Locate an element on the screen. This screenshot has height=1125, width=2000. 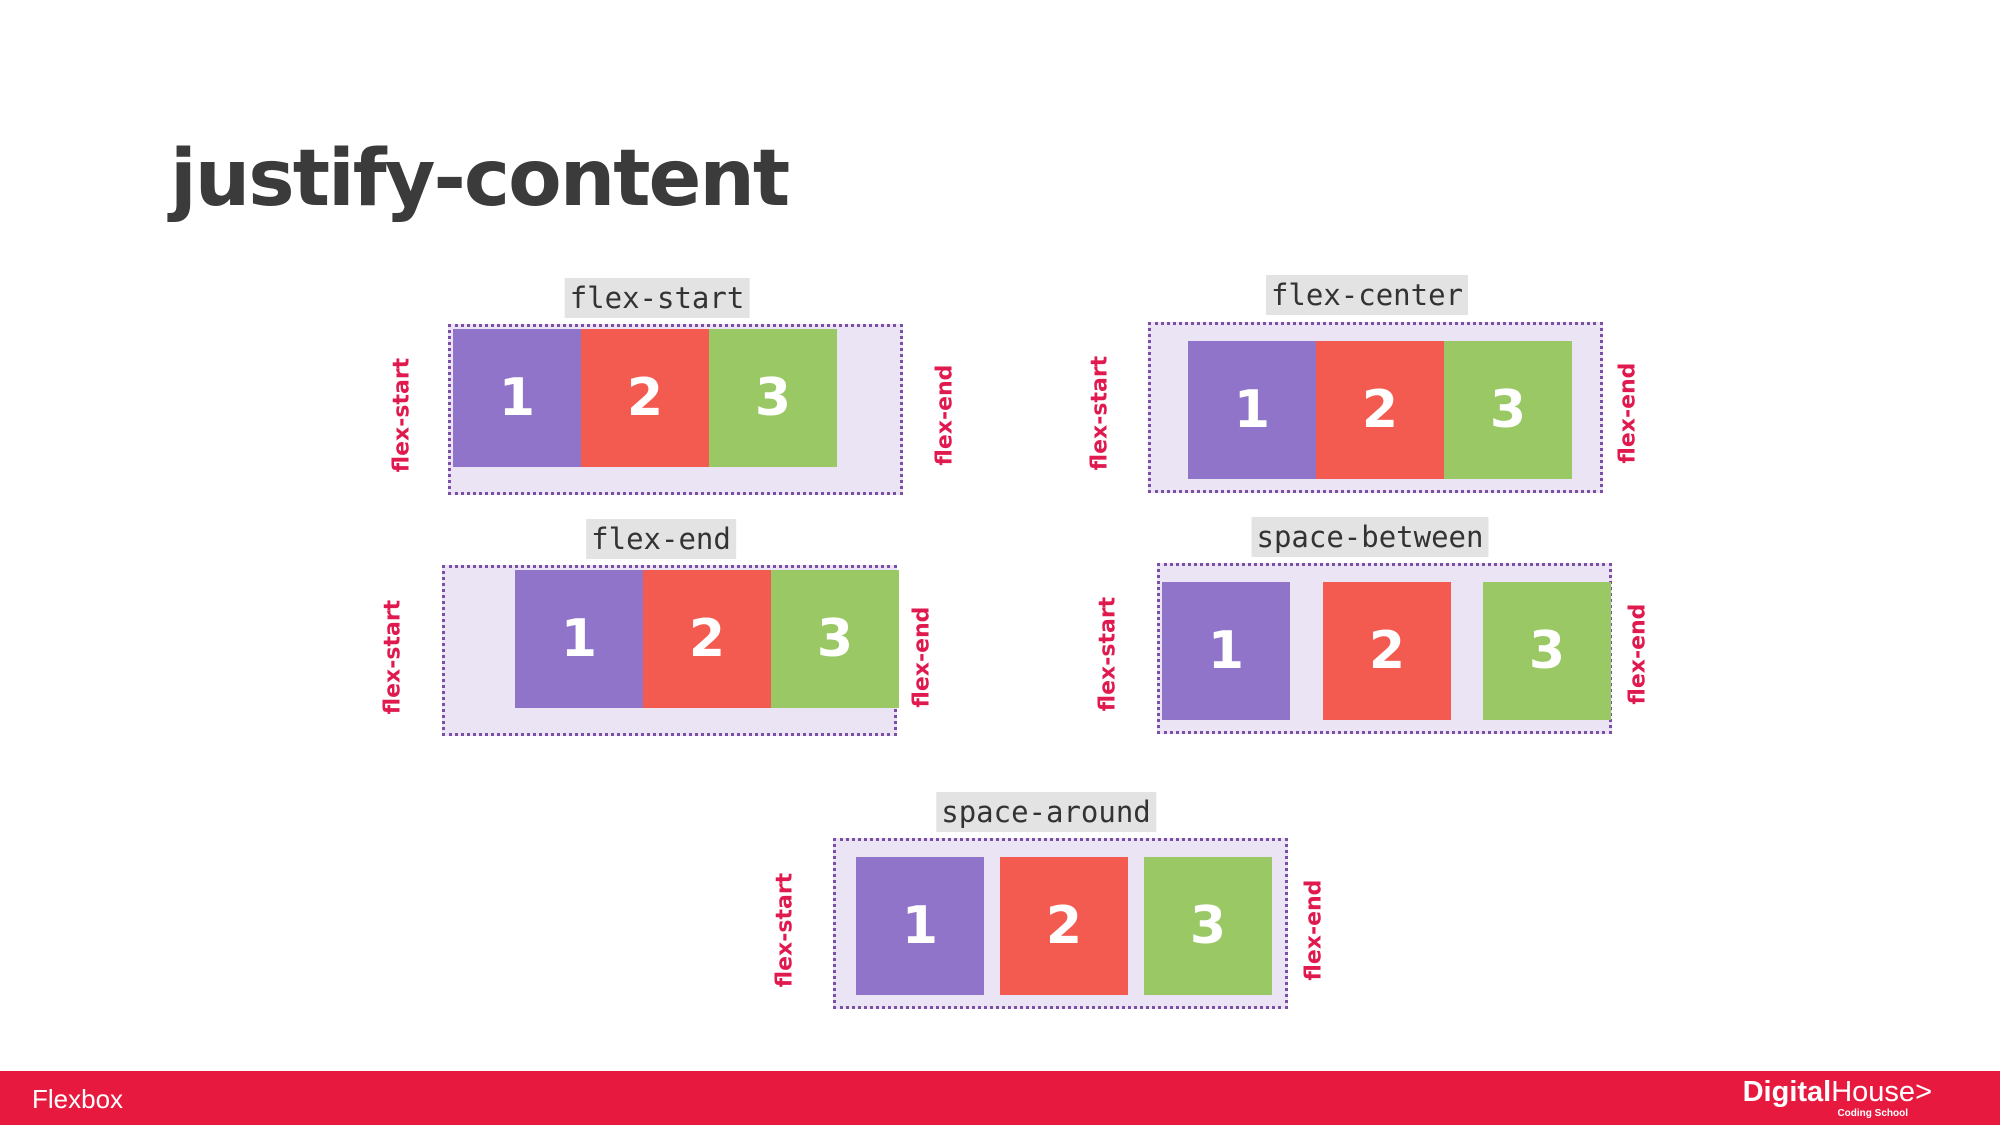
slide-title: justify-content is located at coordinates (480, 179).